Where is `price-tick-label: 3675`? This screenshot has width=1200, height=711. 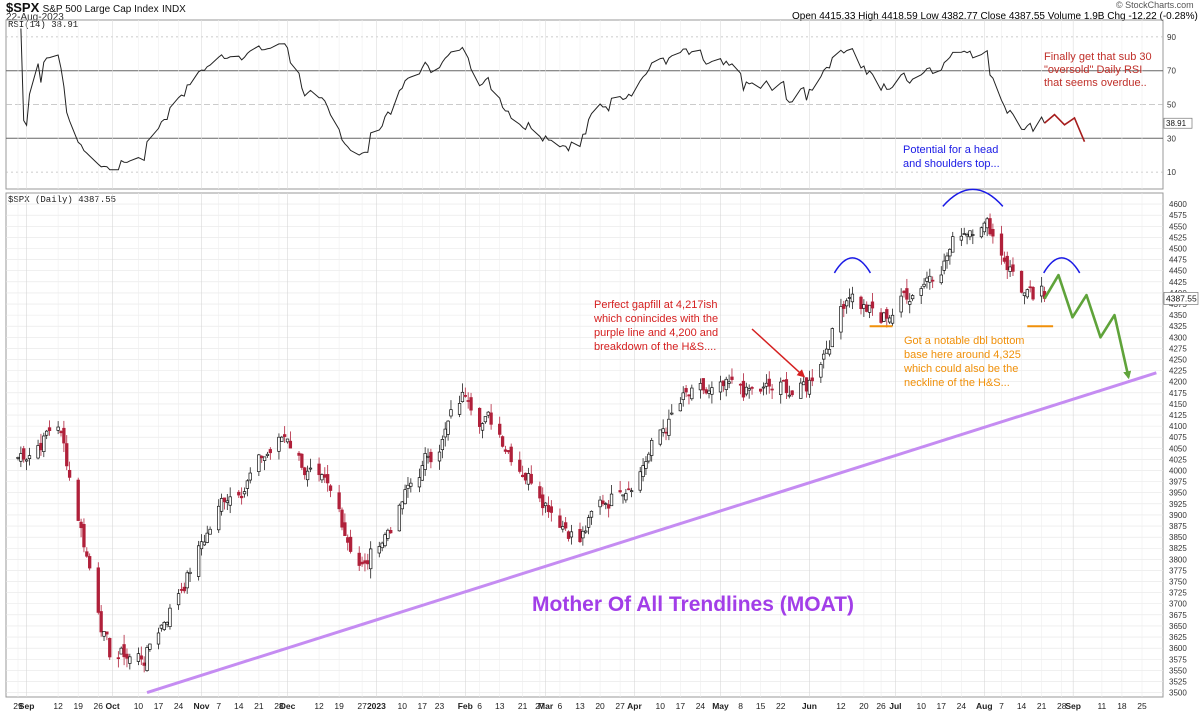 price-tick-label: 3675 is located at coordinates (1178, 615).